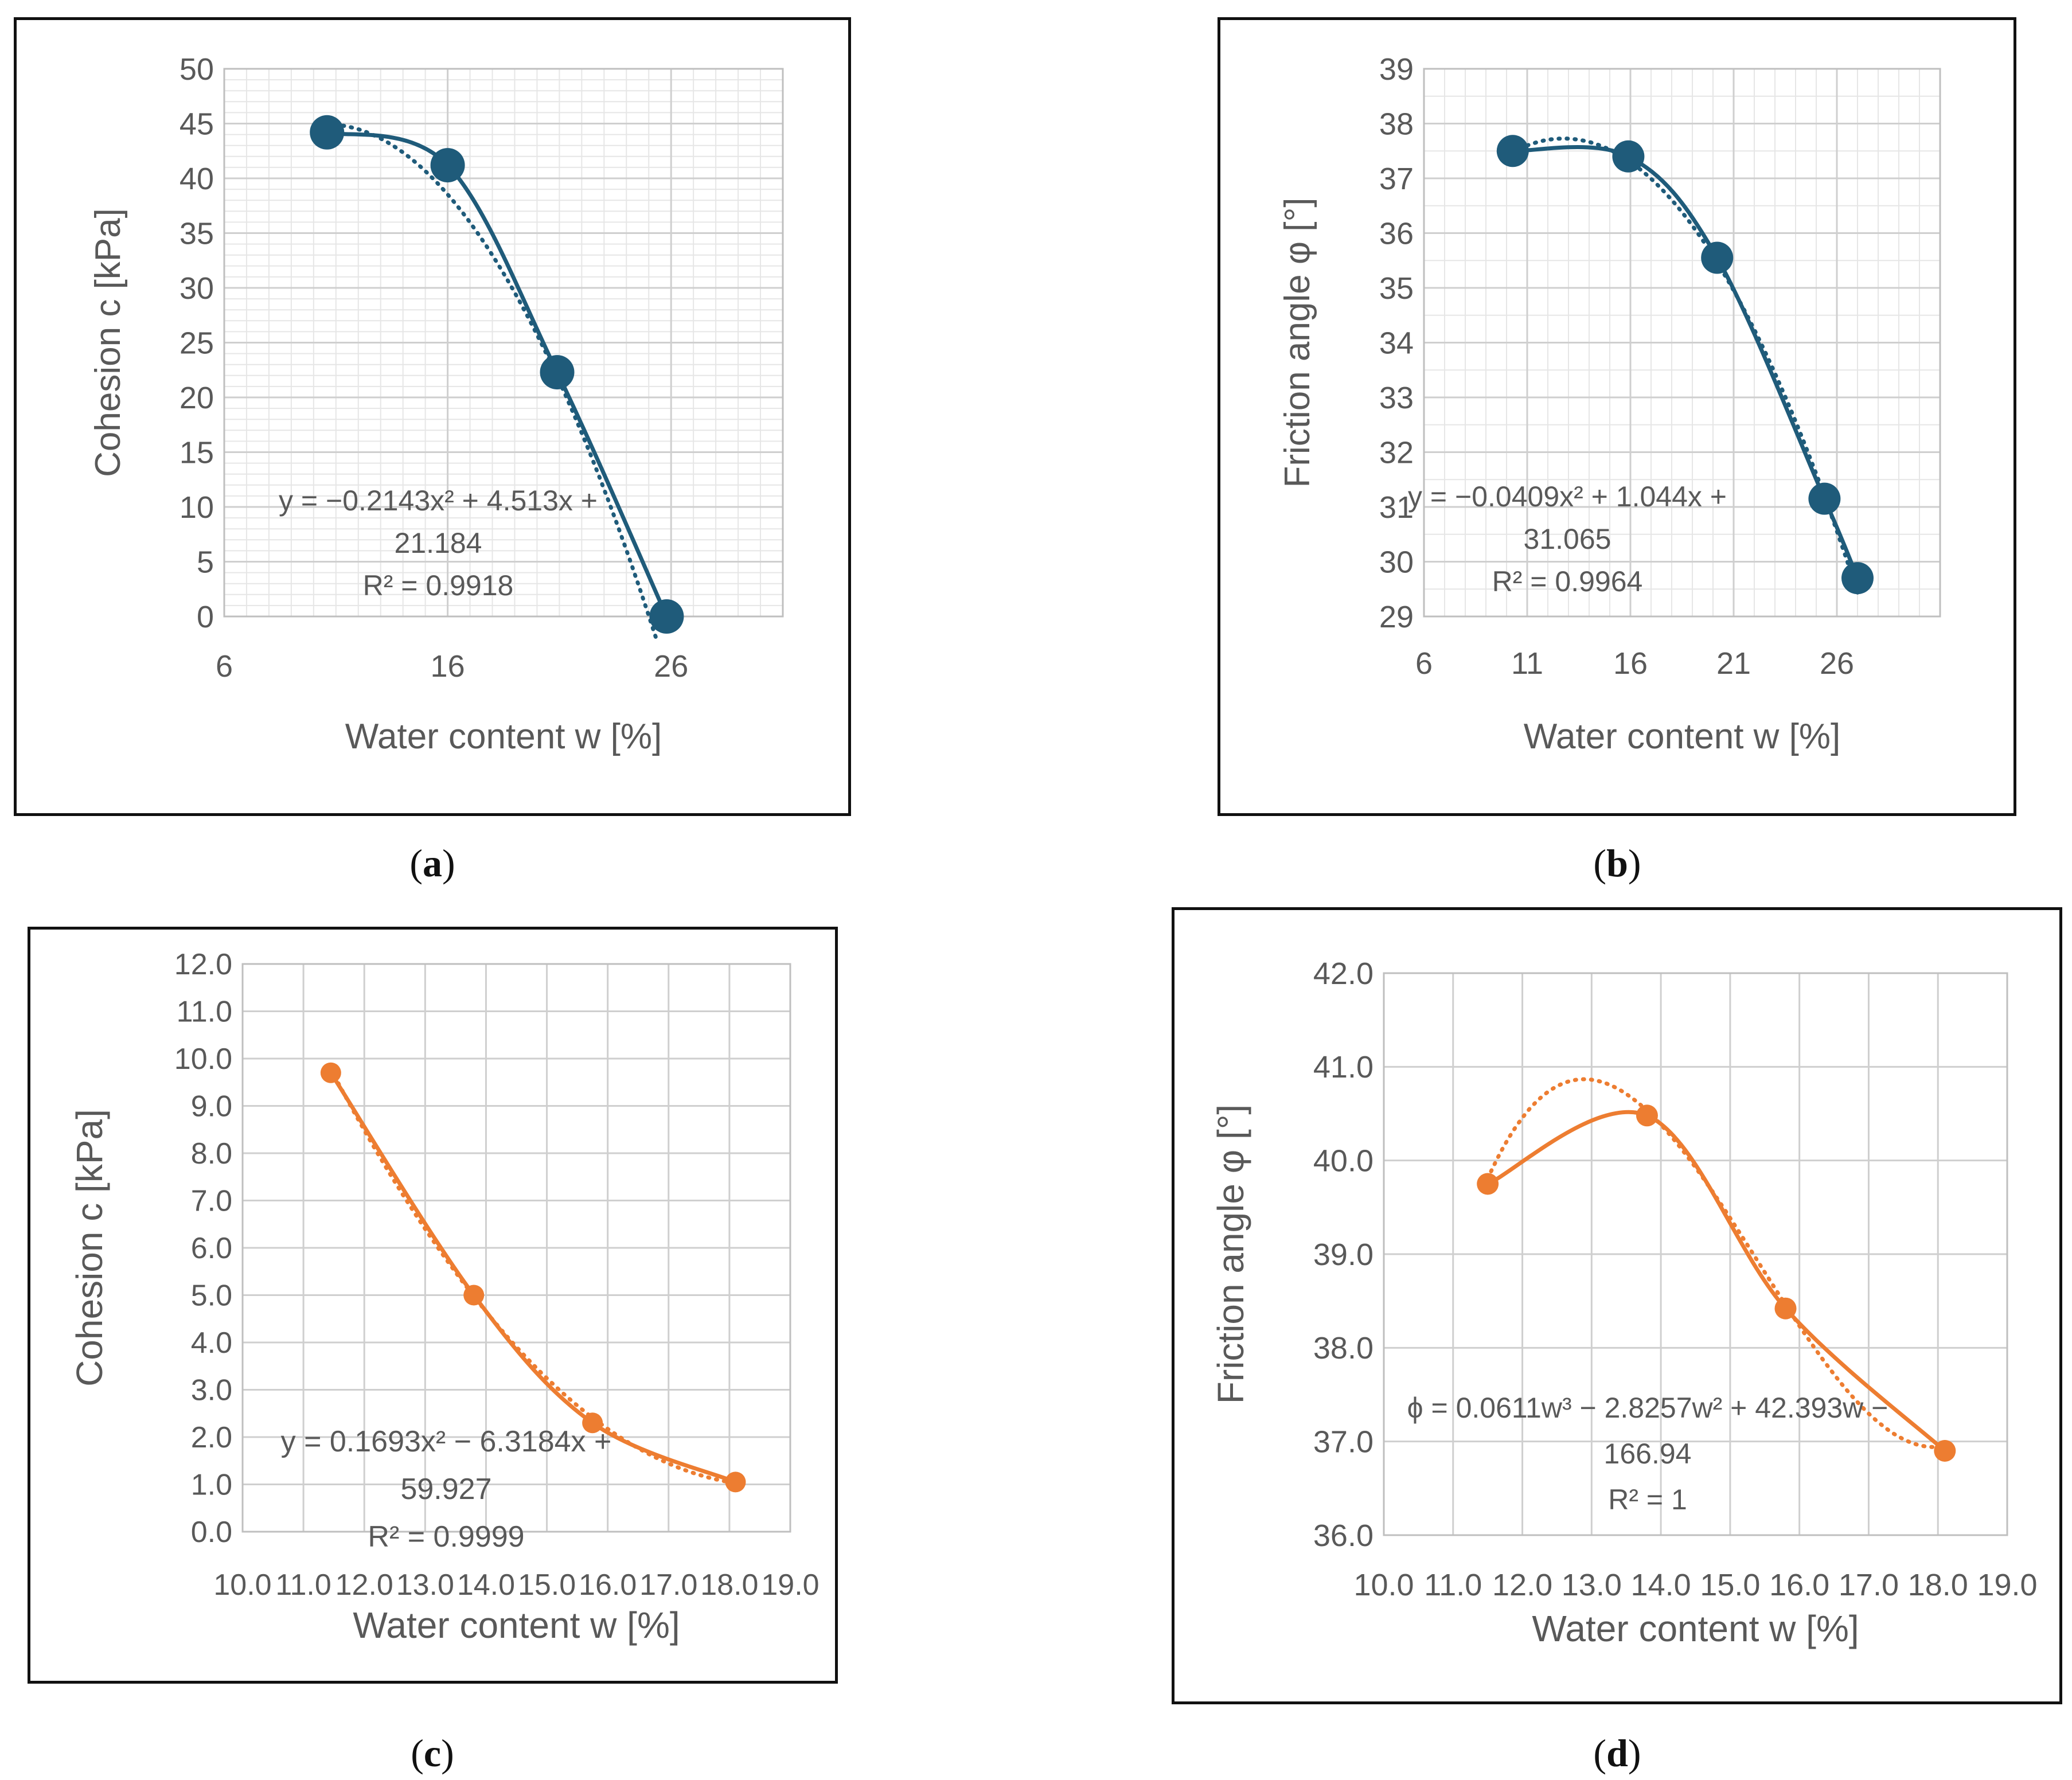 The width and height of the screenshot is (2072, 1780). Describe the element at coordinates (439, 585) in the screenshot. I see `trendline-equation-line: R² = 0.9918` at that location.